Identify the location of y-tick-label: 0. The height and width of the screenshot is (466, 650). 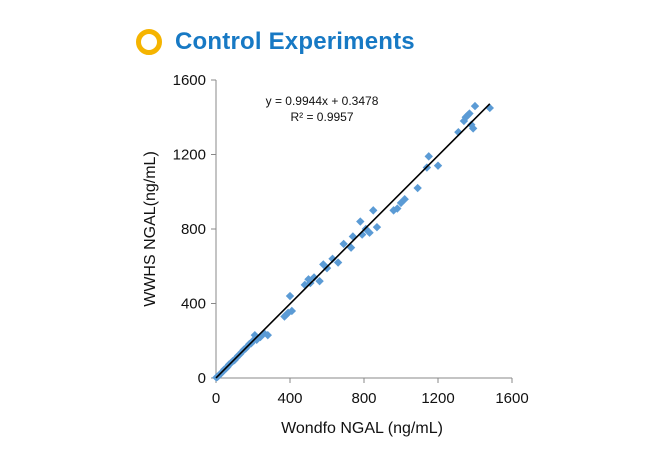
(202, 378).